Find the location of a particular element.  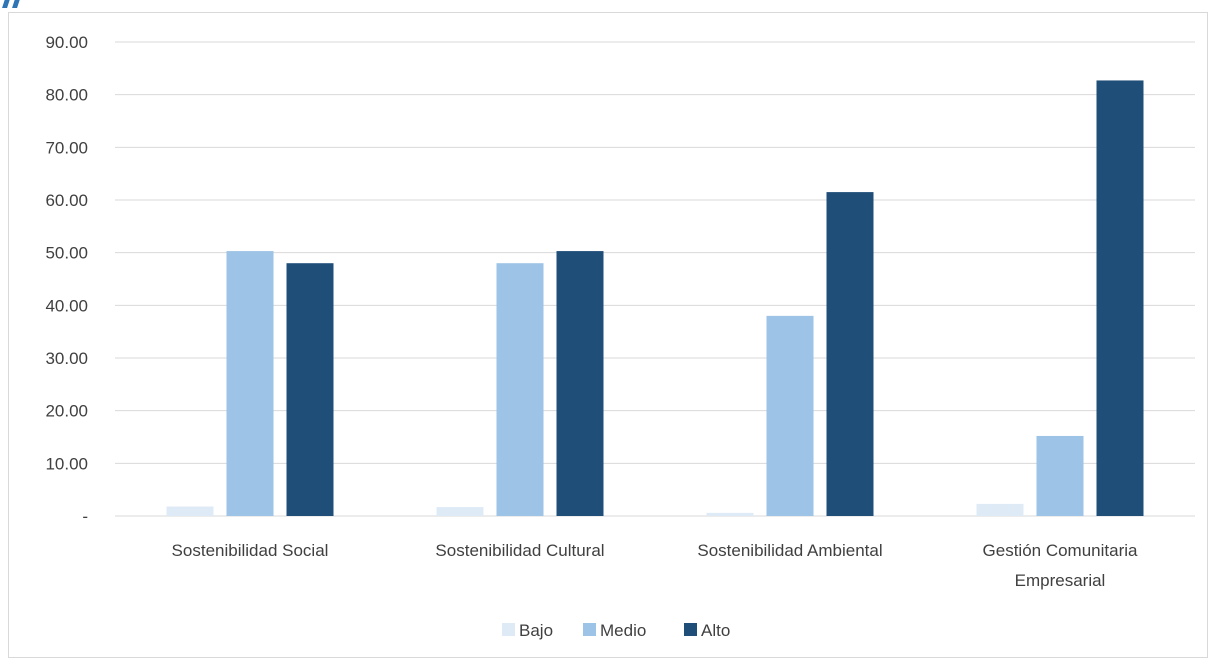

legend-label-bajo: Bajo is located at coordinates (536, 630).